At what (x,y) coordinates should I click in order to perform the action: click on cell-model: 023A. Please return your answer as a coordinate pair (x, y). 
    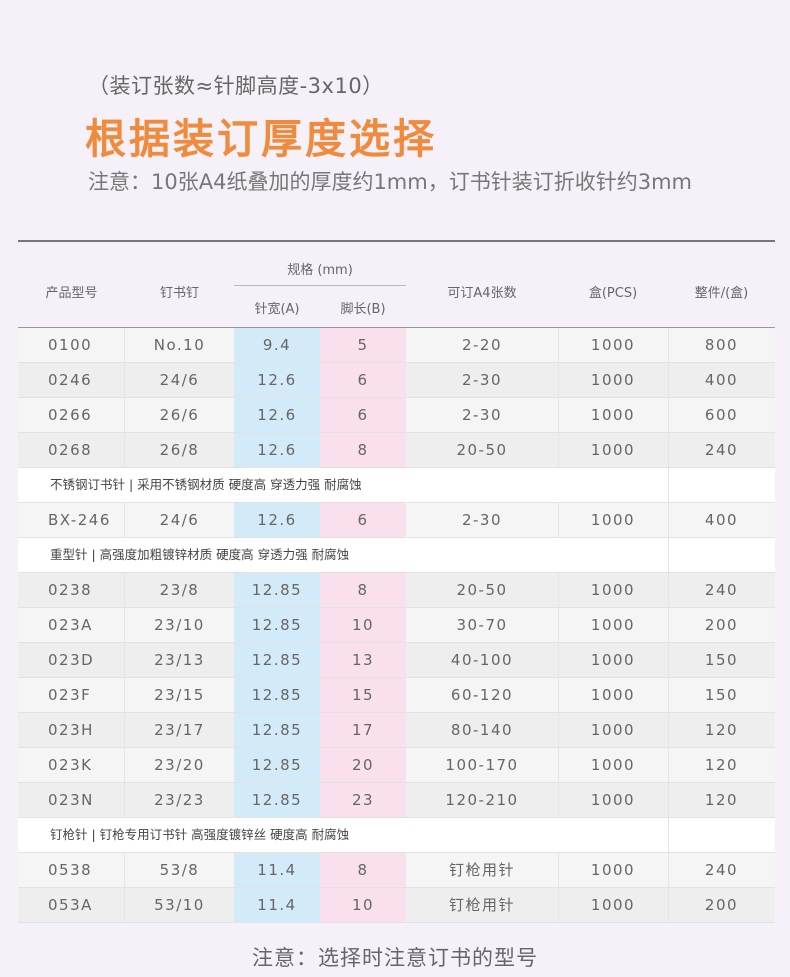
    Looking at the image, I should click on (71, 625).